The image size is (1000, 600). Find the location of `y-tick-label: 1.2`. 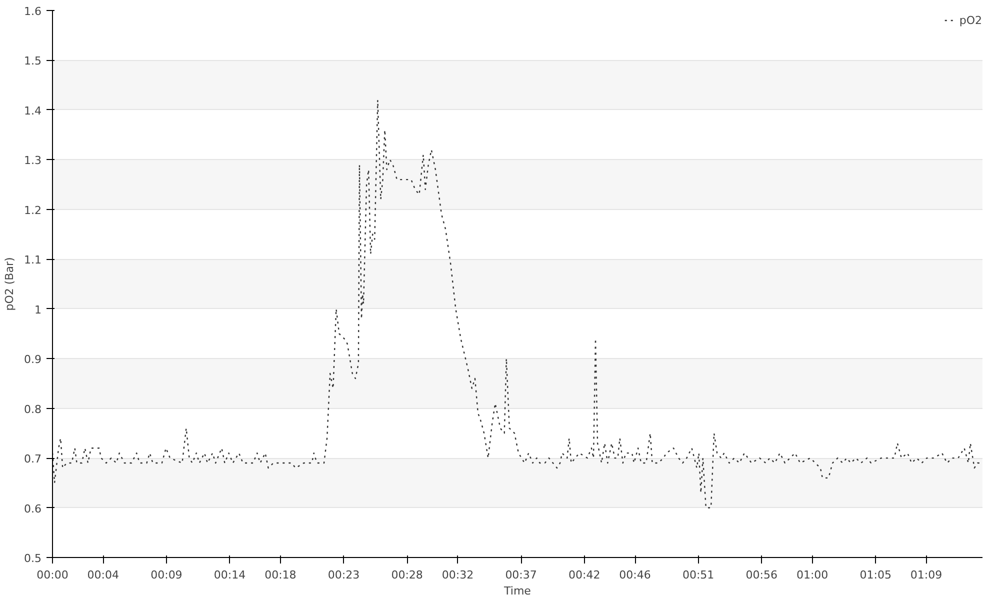

y-tick-label: 1.2 is located at coordinates (33, 210).